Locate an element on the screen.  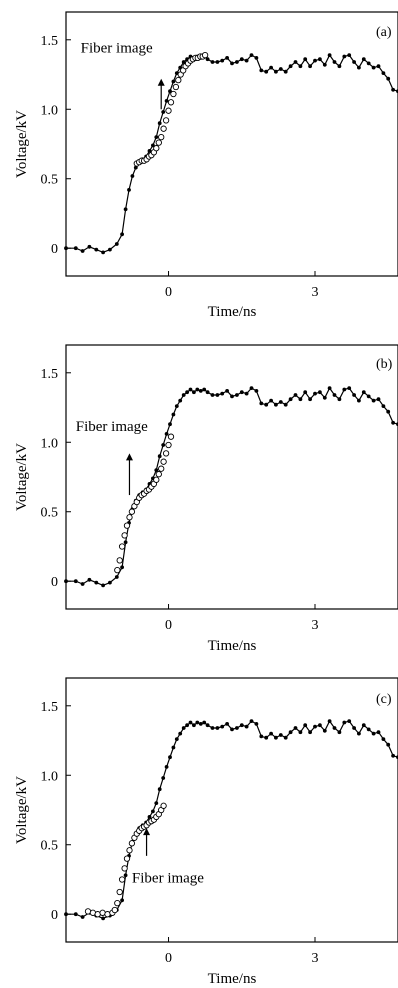
x-tick-label: 0 is located at coordinates (168, 625).